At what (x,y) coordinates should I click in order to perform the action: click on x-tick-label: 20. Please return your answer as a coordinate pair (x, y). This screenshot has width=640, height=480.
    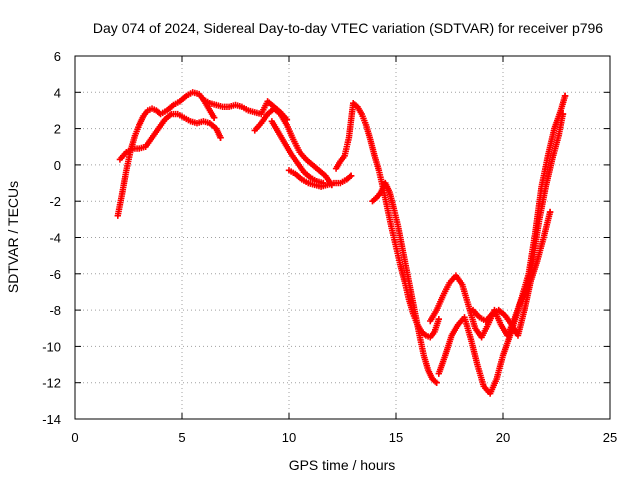
    Looking at the image, I should click on (503, 437).